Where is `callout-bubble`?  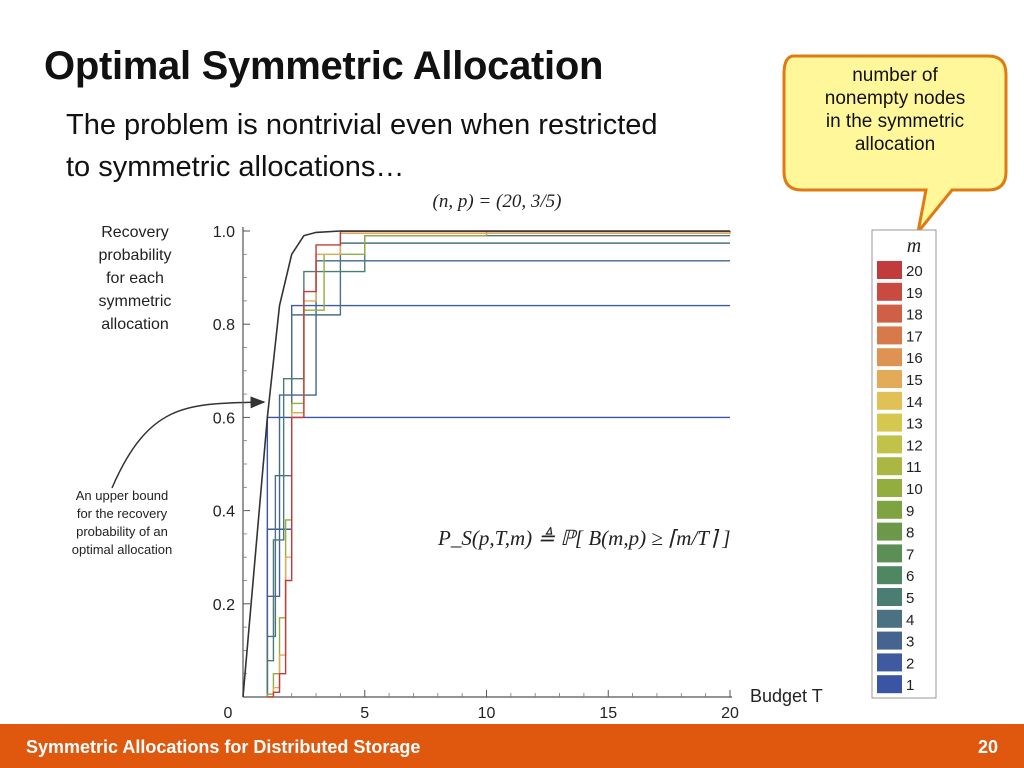
callout-bubble is located at coordinates (895, 143).